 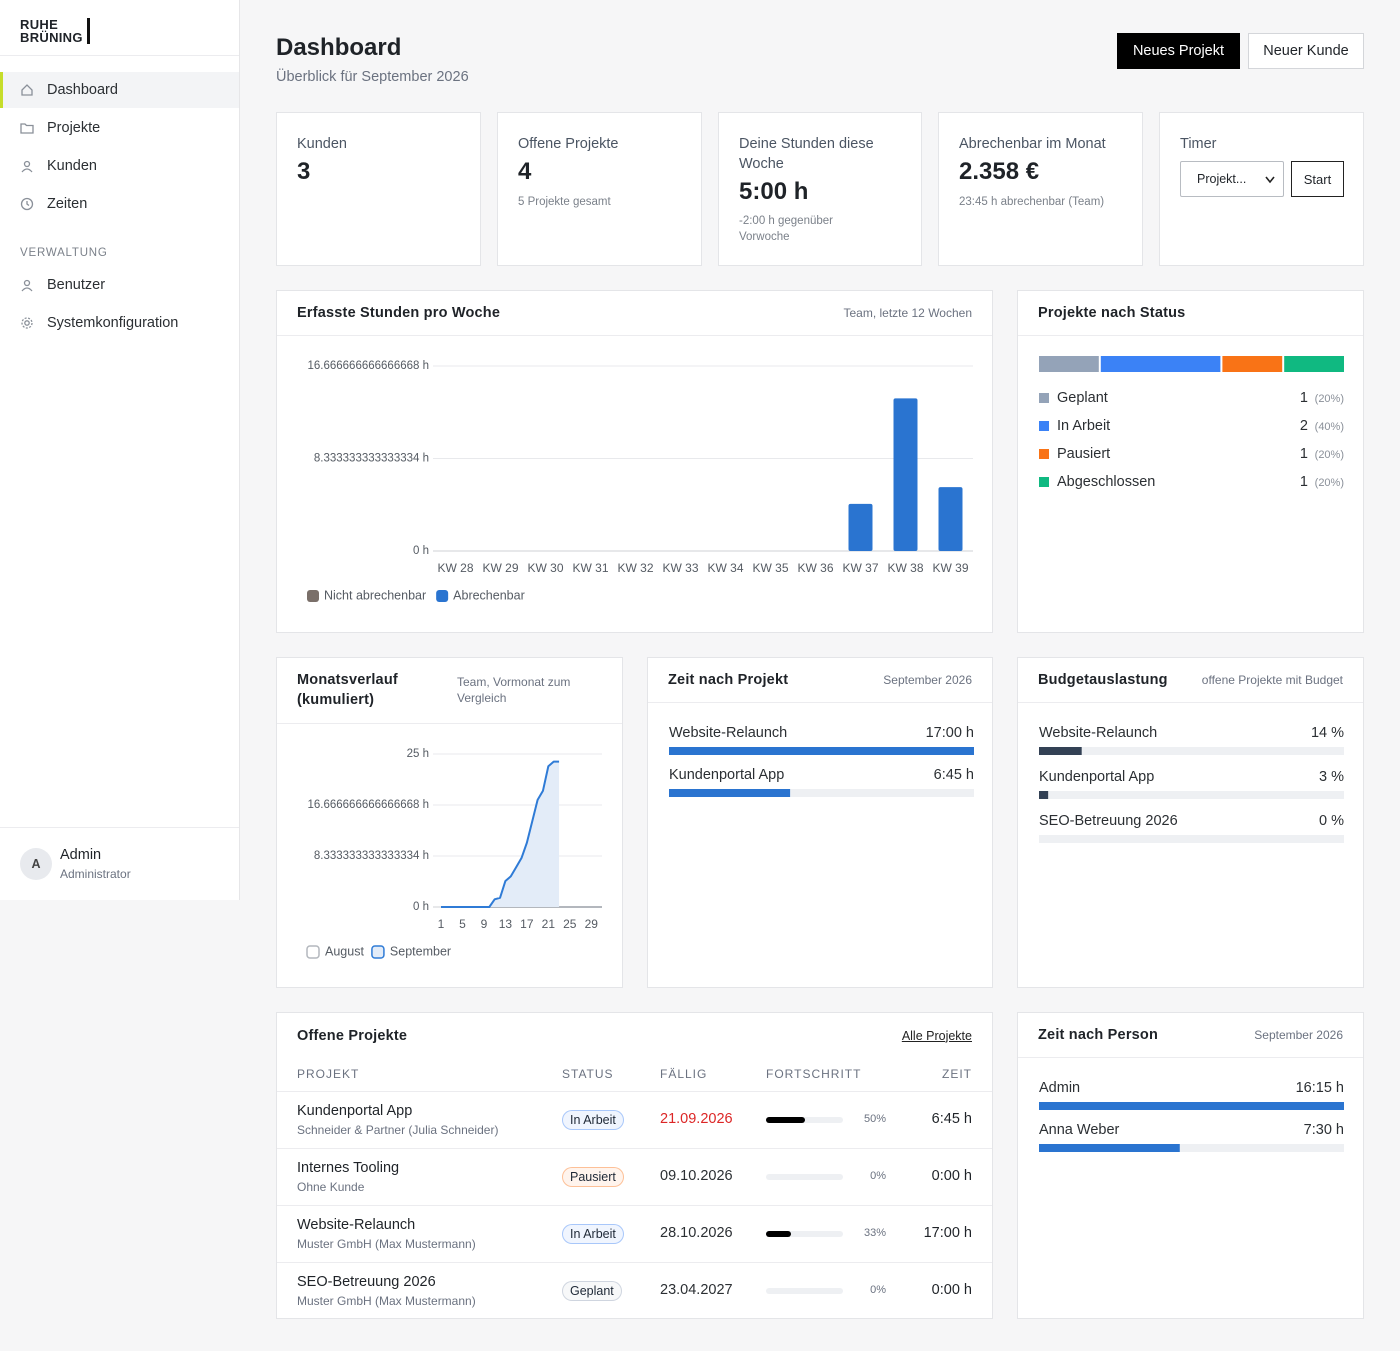 What do you see at coordinates (119, 128) in the screenshot?
I see `nav-item: Projekte` at bounding box center [119, 128].